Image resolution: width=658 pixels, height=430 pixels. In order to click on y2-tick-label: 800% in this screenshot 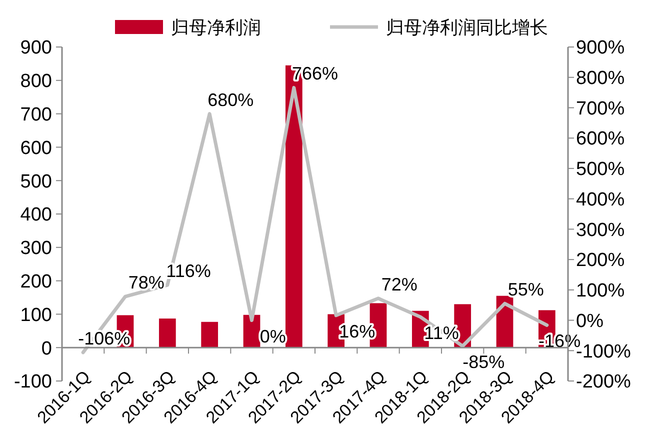, I will do `click(600, 79)`.